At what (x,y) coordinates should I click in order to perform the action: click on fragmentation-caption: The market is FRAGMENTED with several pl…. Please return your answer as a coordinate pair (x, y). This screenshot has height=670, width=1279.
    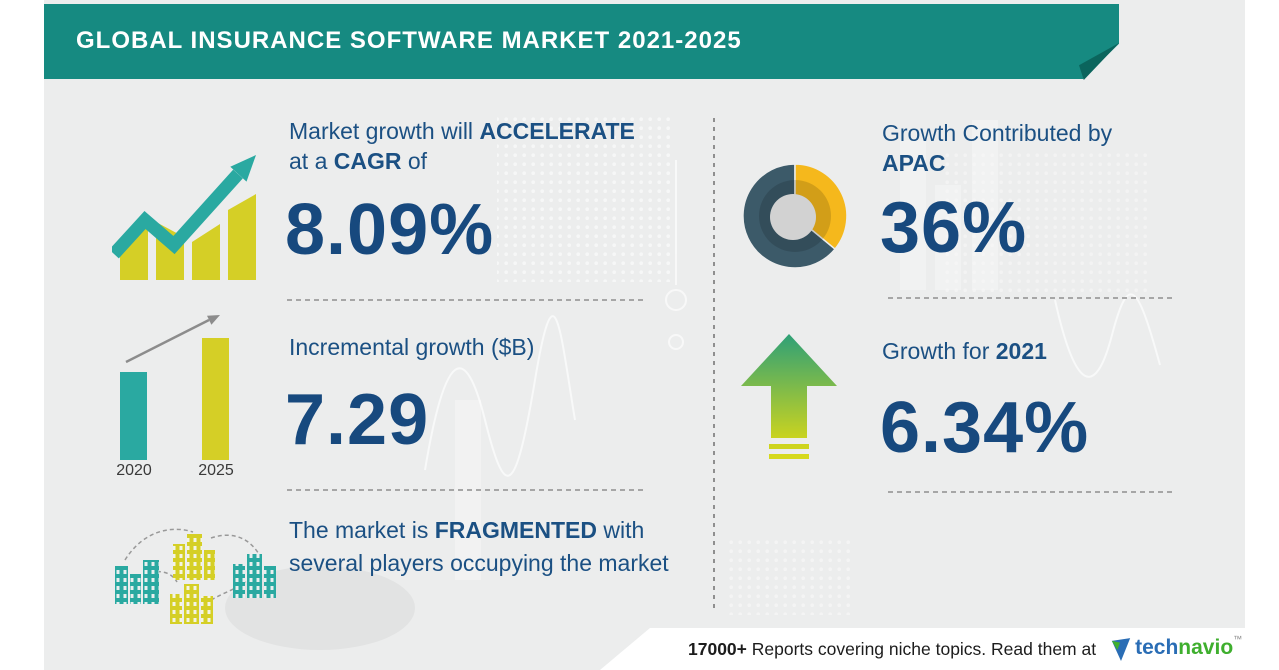
    Looking at the image, I should click on (488, 547).